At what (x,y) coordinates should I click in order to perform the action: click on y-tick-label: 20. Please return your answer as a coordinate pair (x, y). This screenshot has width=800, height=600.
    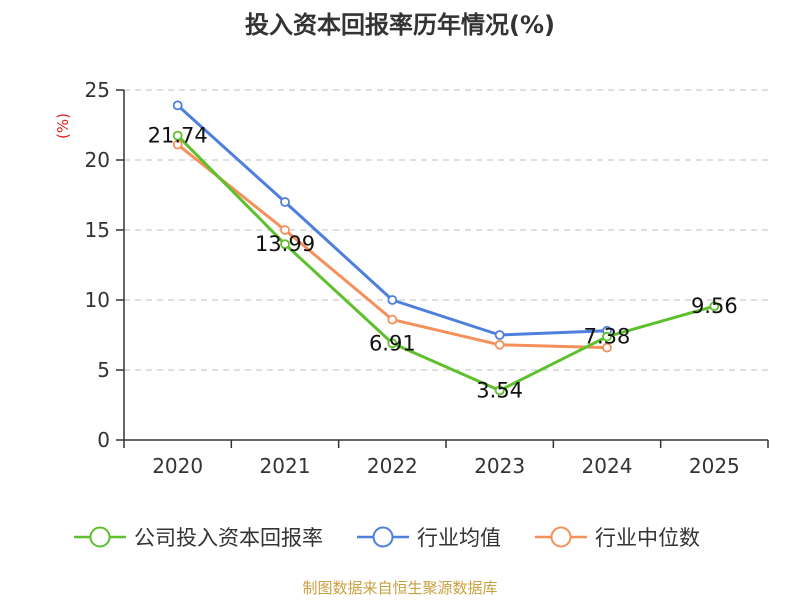
    Looking at the image, I should click on (97, 160).